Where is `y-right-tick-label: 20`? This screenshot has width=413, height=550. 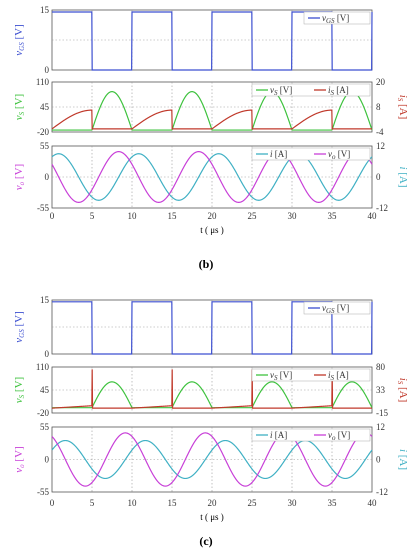
y-right-tick-label: 20 is located at coordinates (381, 82).